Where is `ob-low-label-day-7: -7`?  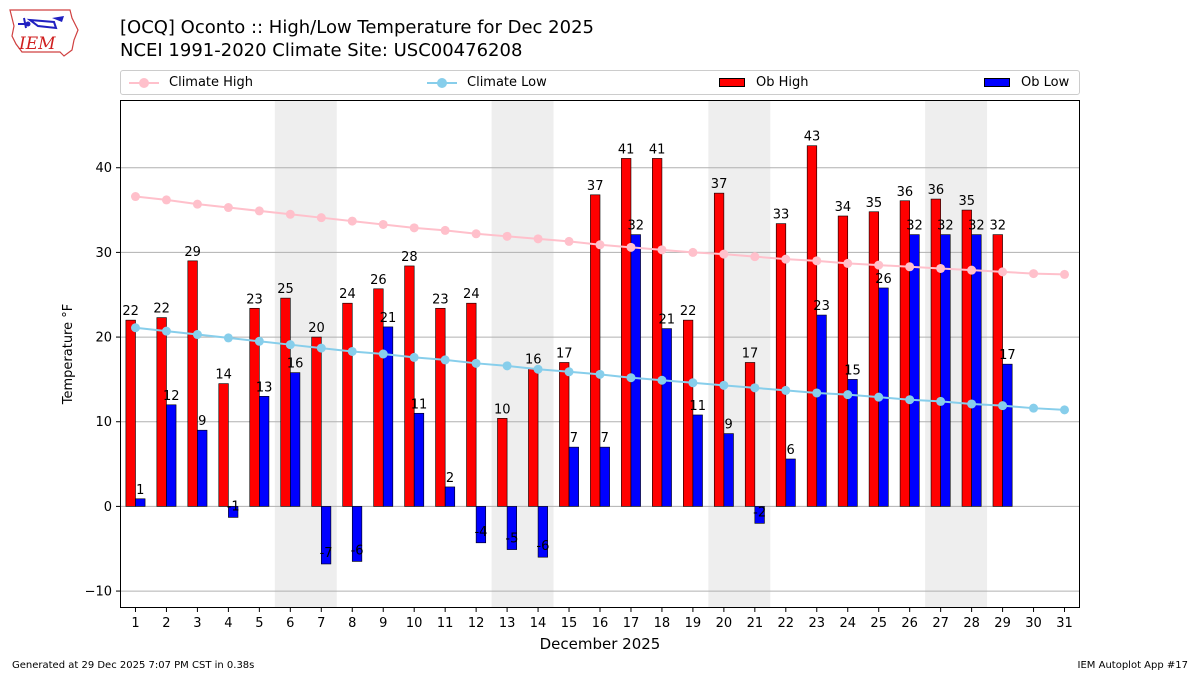 ob-low-label-day-7: -7 is located at coordinates (326, 553).